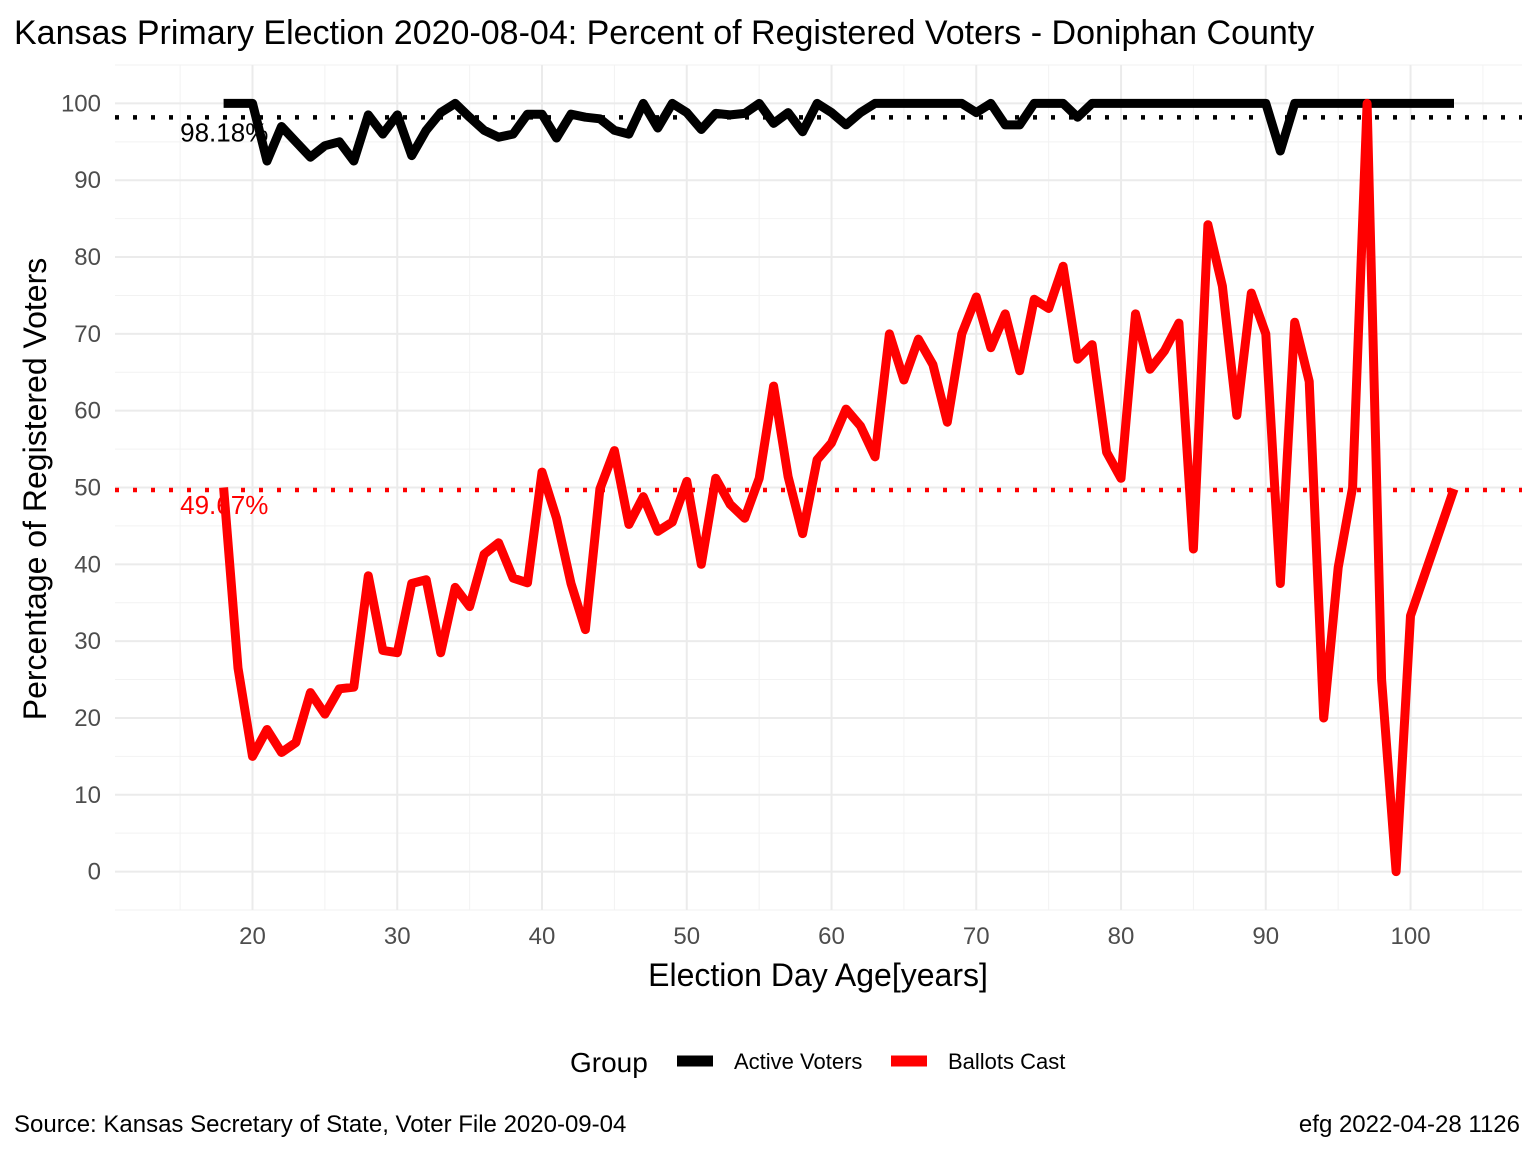 The image size is (1536, 1152). Describe the element at coordinates (798, 1061) in the screenshot. I see `legend-label-active-voters: Active Voters` at that location.